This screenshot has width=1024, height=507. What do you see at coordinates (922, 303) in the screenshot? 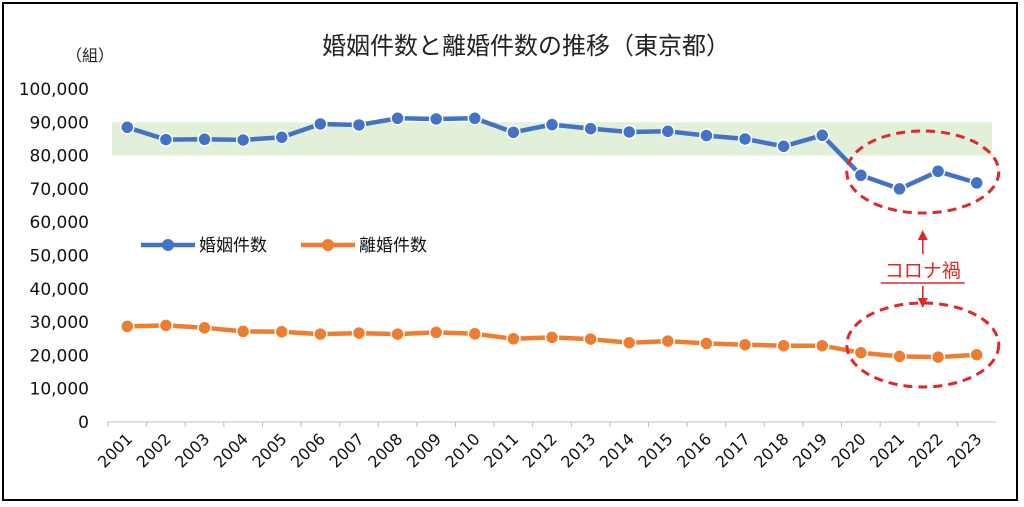
I see `arrow-down-head` at bounding box center [922, 303].